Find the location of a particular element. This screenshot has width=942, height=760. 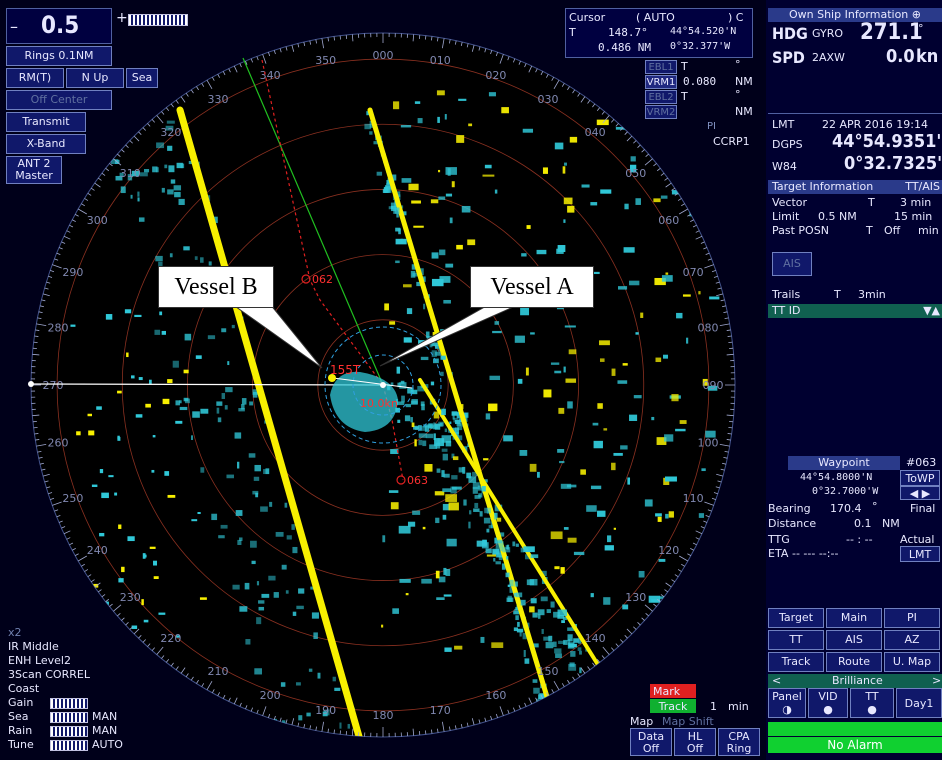

motion-mode-button: RM(T) is located at coordinates (35, 78).